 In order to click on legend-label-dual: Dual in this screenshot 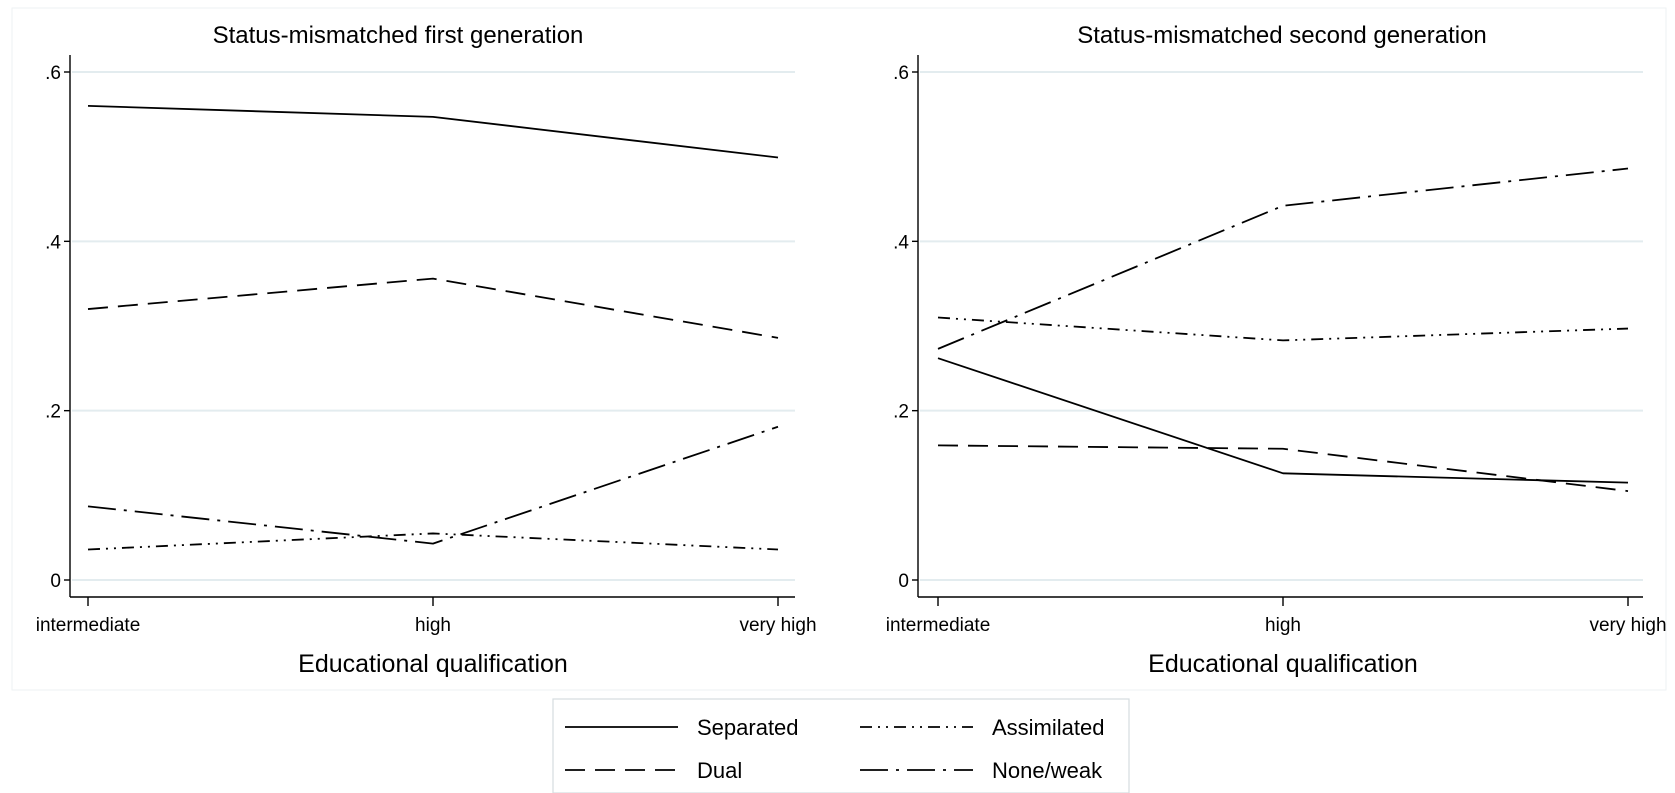, I will do `click(719, 770)`.